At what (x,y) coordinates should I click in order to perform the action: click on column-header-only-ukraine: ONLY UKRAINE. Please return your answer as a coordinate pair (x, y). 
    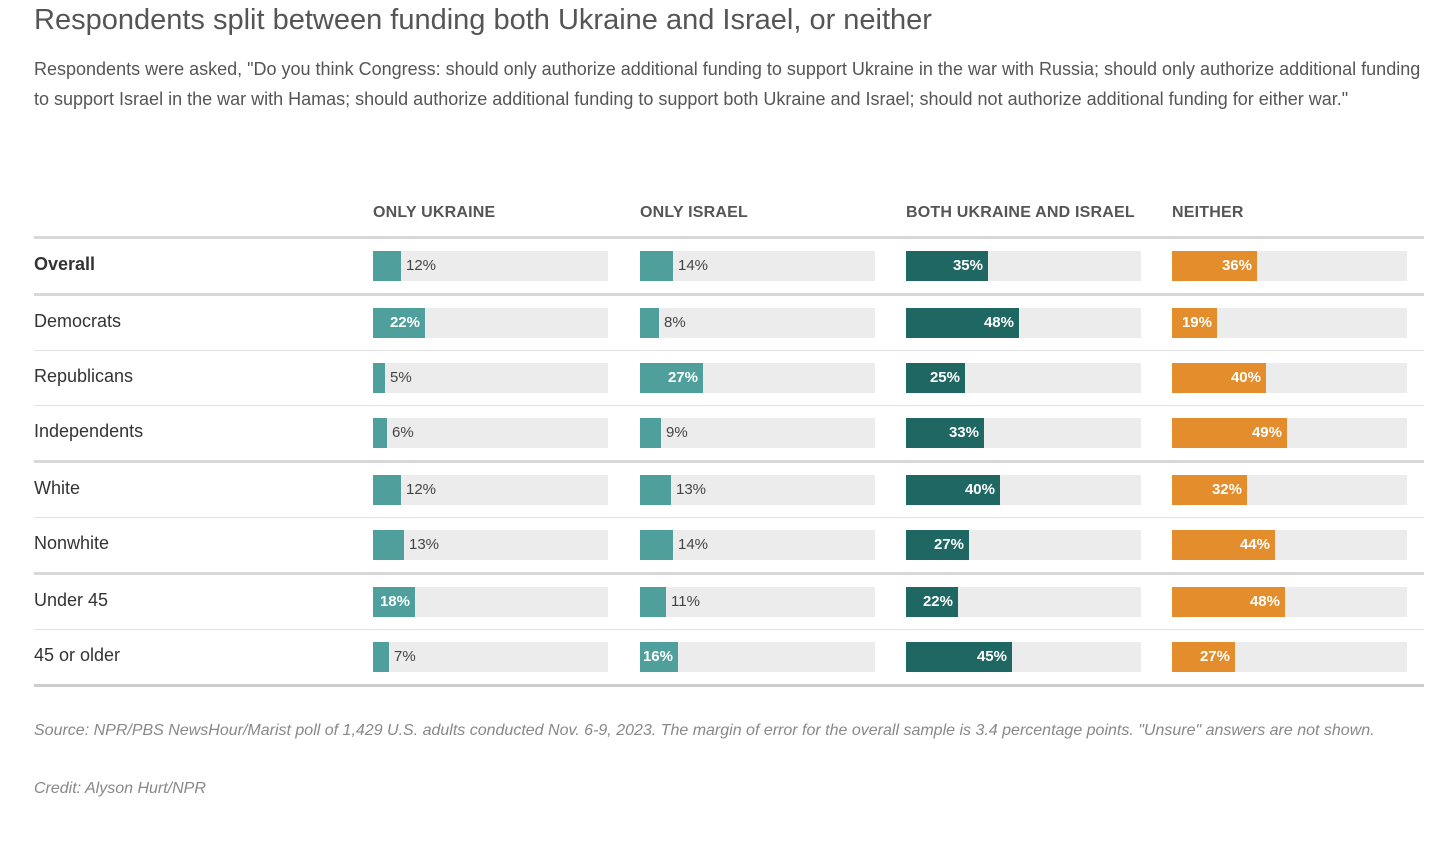
    Looking at the image, I should click on (434, 212).